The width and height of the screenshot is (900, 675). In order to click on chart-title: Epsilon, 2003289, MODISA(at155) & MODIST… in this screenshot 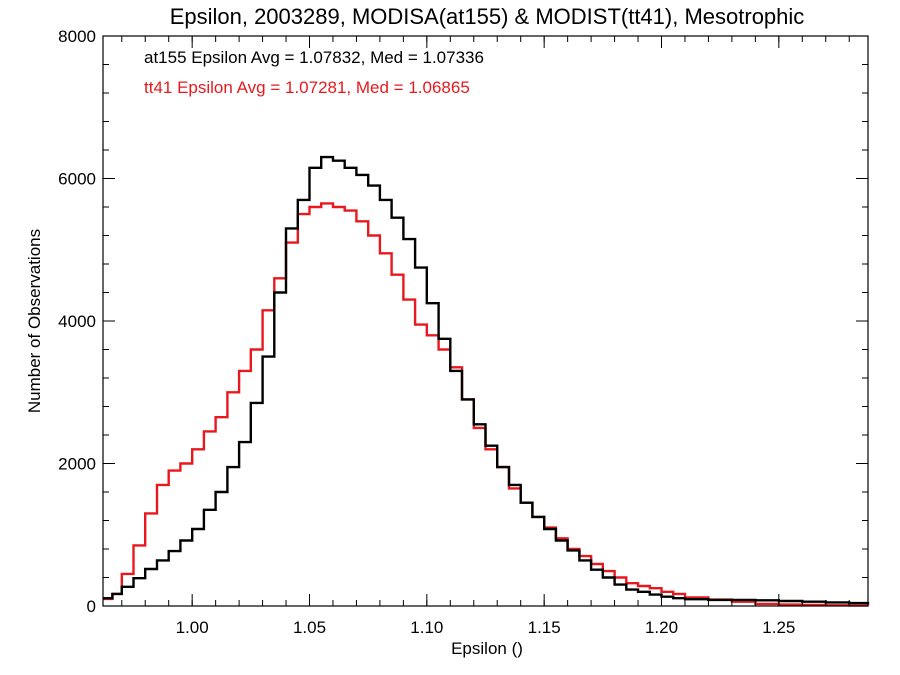, I will do `click(487, 16)`.